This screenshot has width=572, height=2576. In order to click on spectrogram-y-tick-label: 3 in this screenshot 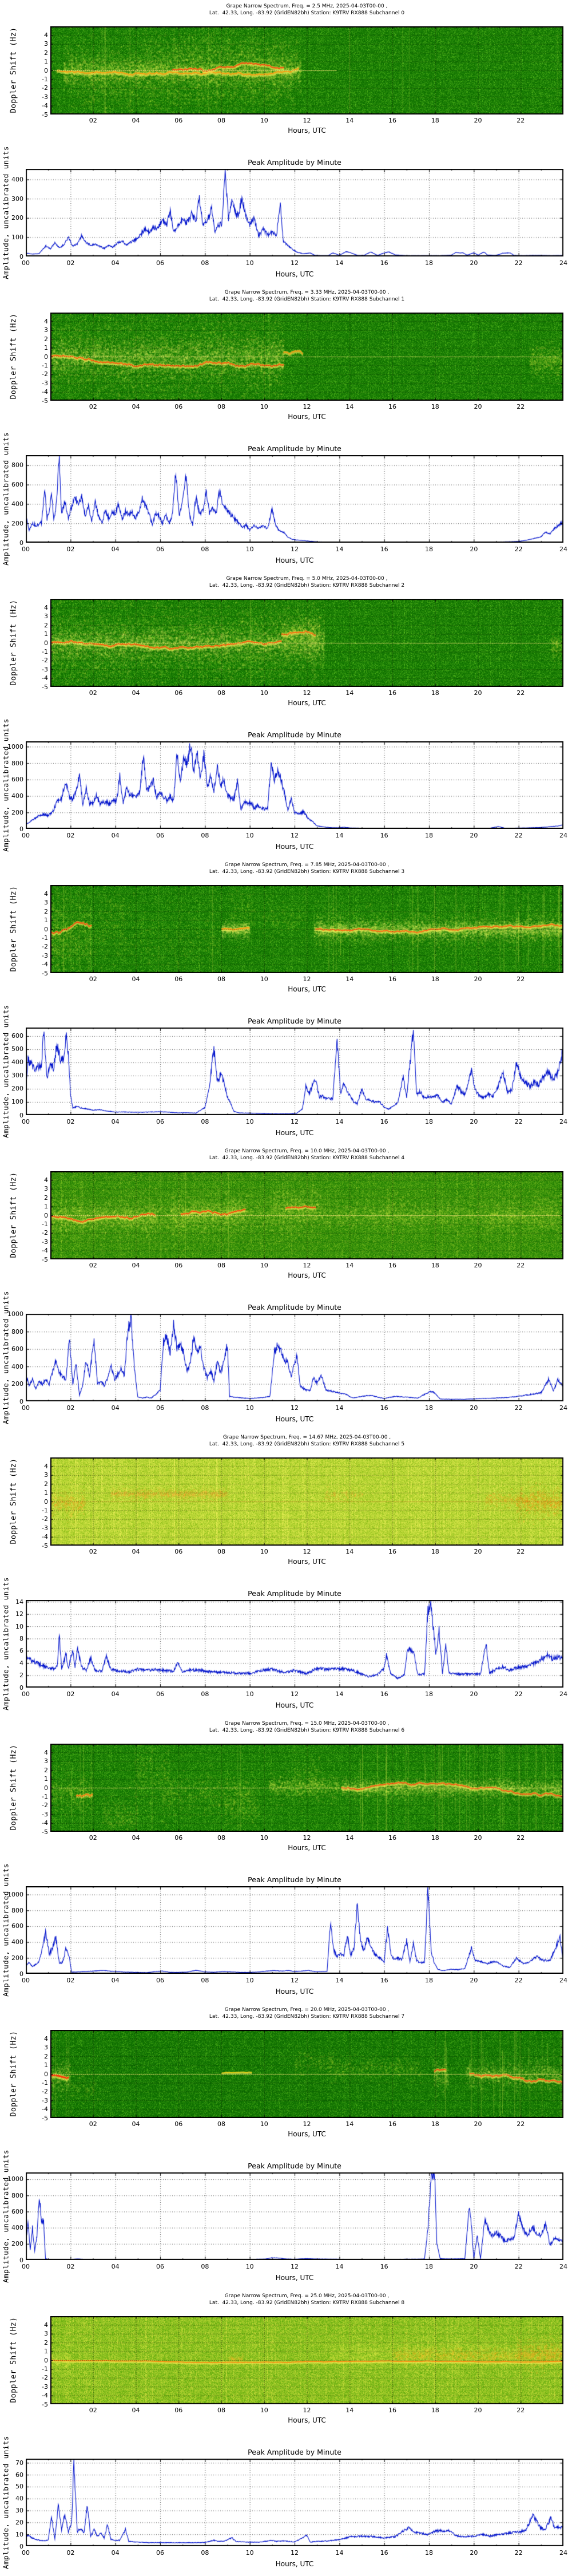, I will do `click(46, 1761)`.